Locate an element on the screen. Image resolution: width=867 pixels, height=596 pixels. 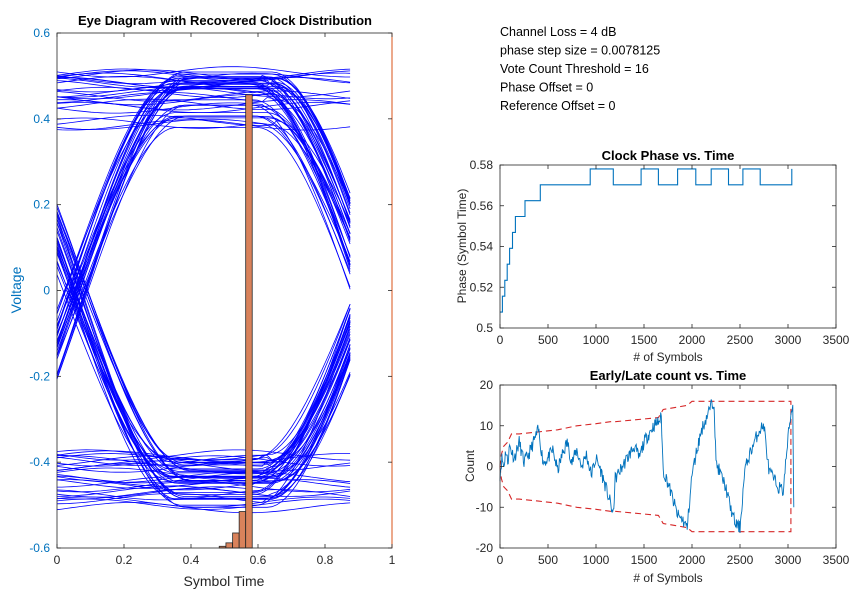
info-phase-offset: Phase Offset = 0 is located at coordinates (546, 88).